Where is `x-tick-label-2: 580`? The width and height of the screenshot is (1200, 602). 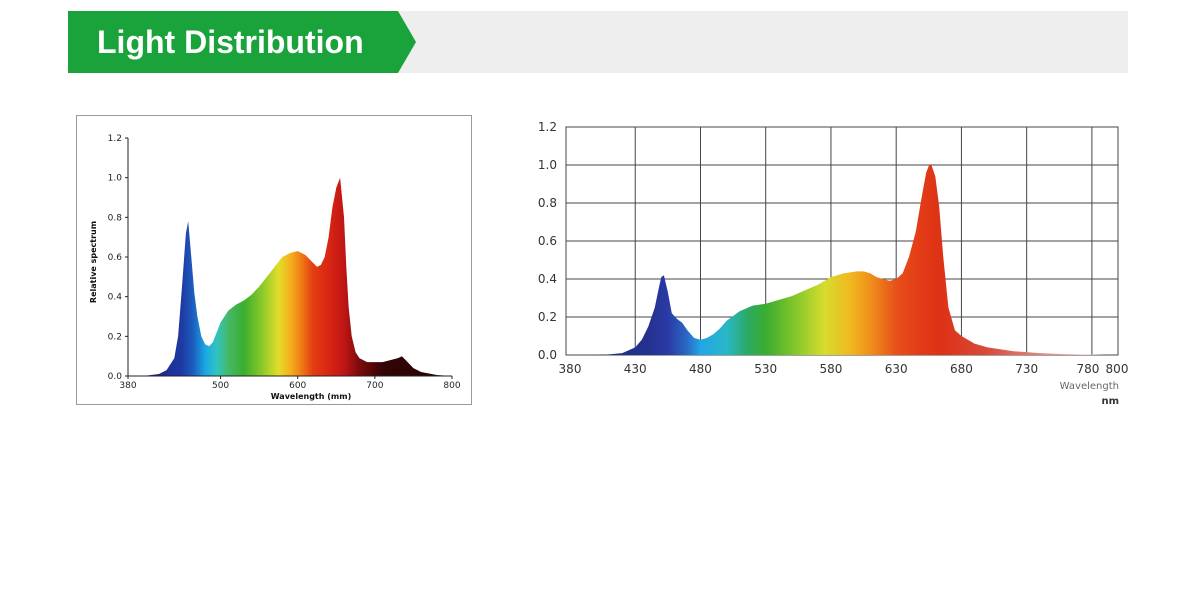 x-tick-label-2: 580 is located at coordinates (830, 369).